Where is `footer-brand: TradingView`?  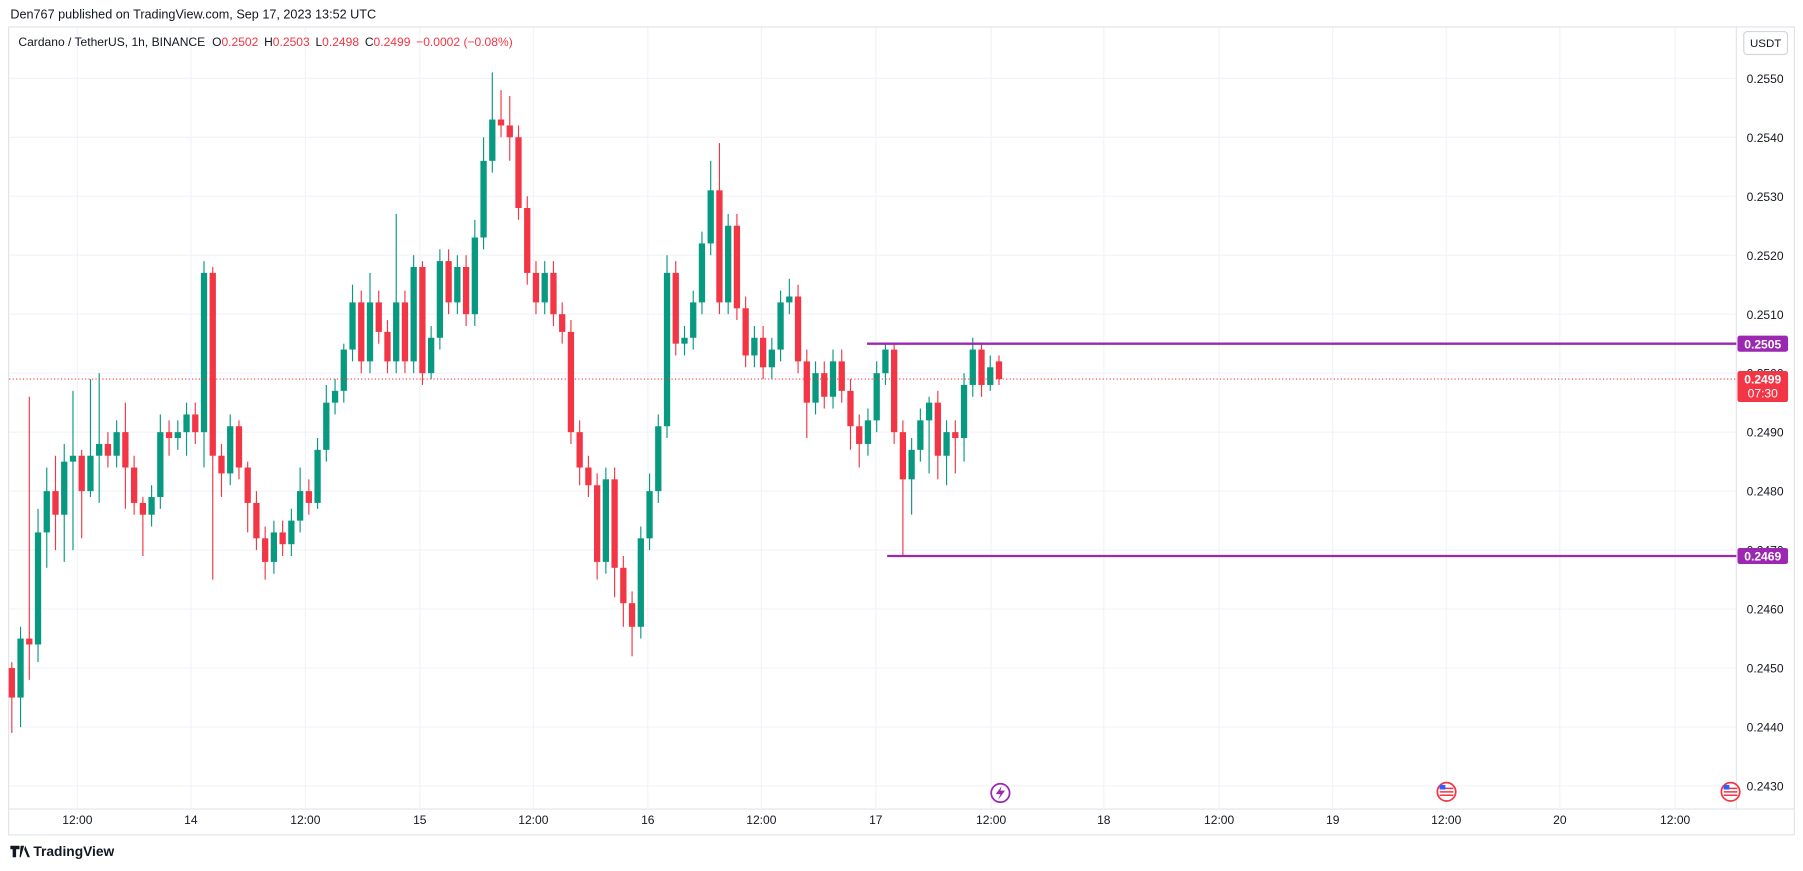
footer-brand: TradingView is located at coordinates (73, 851).